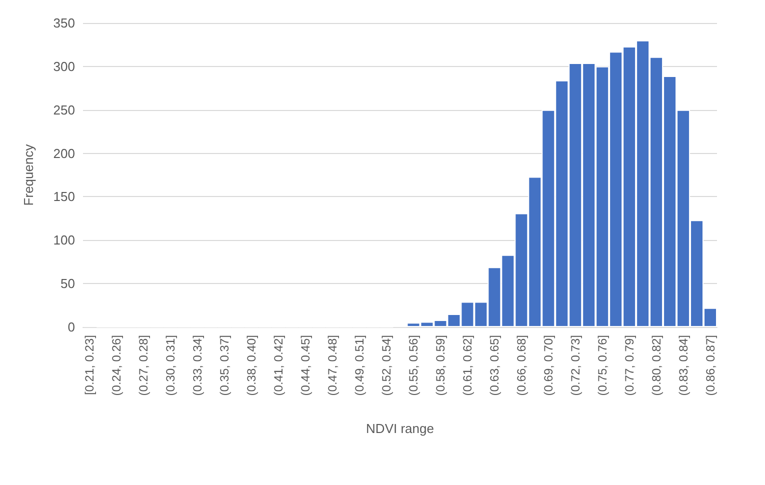 The height and width of the screenshot is (485, 765). I want to click on x-tick-label: (0.86, 0.87], so click(710, 365).